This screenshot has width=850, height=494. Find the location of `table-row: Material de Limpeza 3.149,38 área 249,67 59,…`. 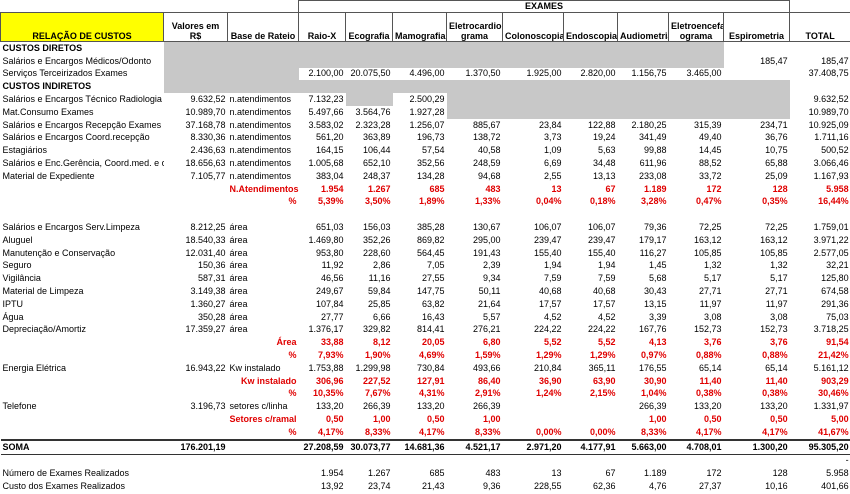

table-row: Material de Limpeza 3.149,38 área 249,67 59,… is located at coordinates (425, 291).